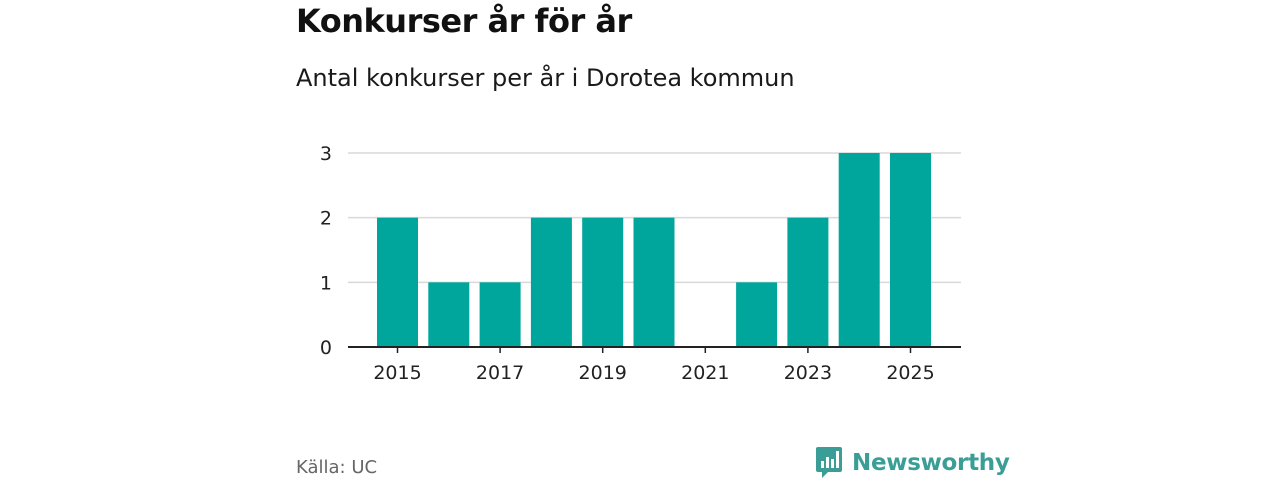  What do you see at coordinates (464, 21) in the screenshot?
I see `chart-title: Konkurser år för år` at bounding box center [464, 21].